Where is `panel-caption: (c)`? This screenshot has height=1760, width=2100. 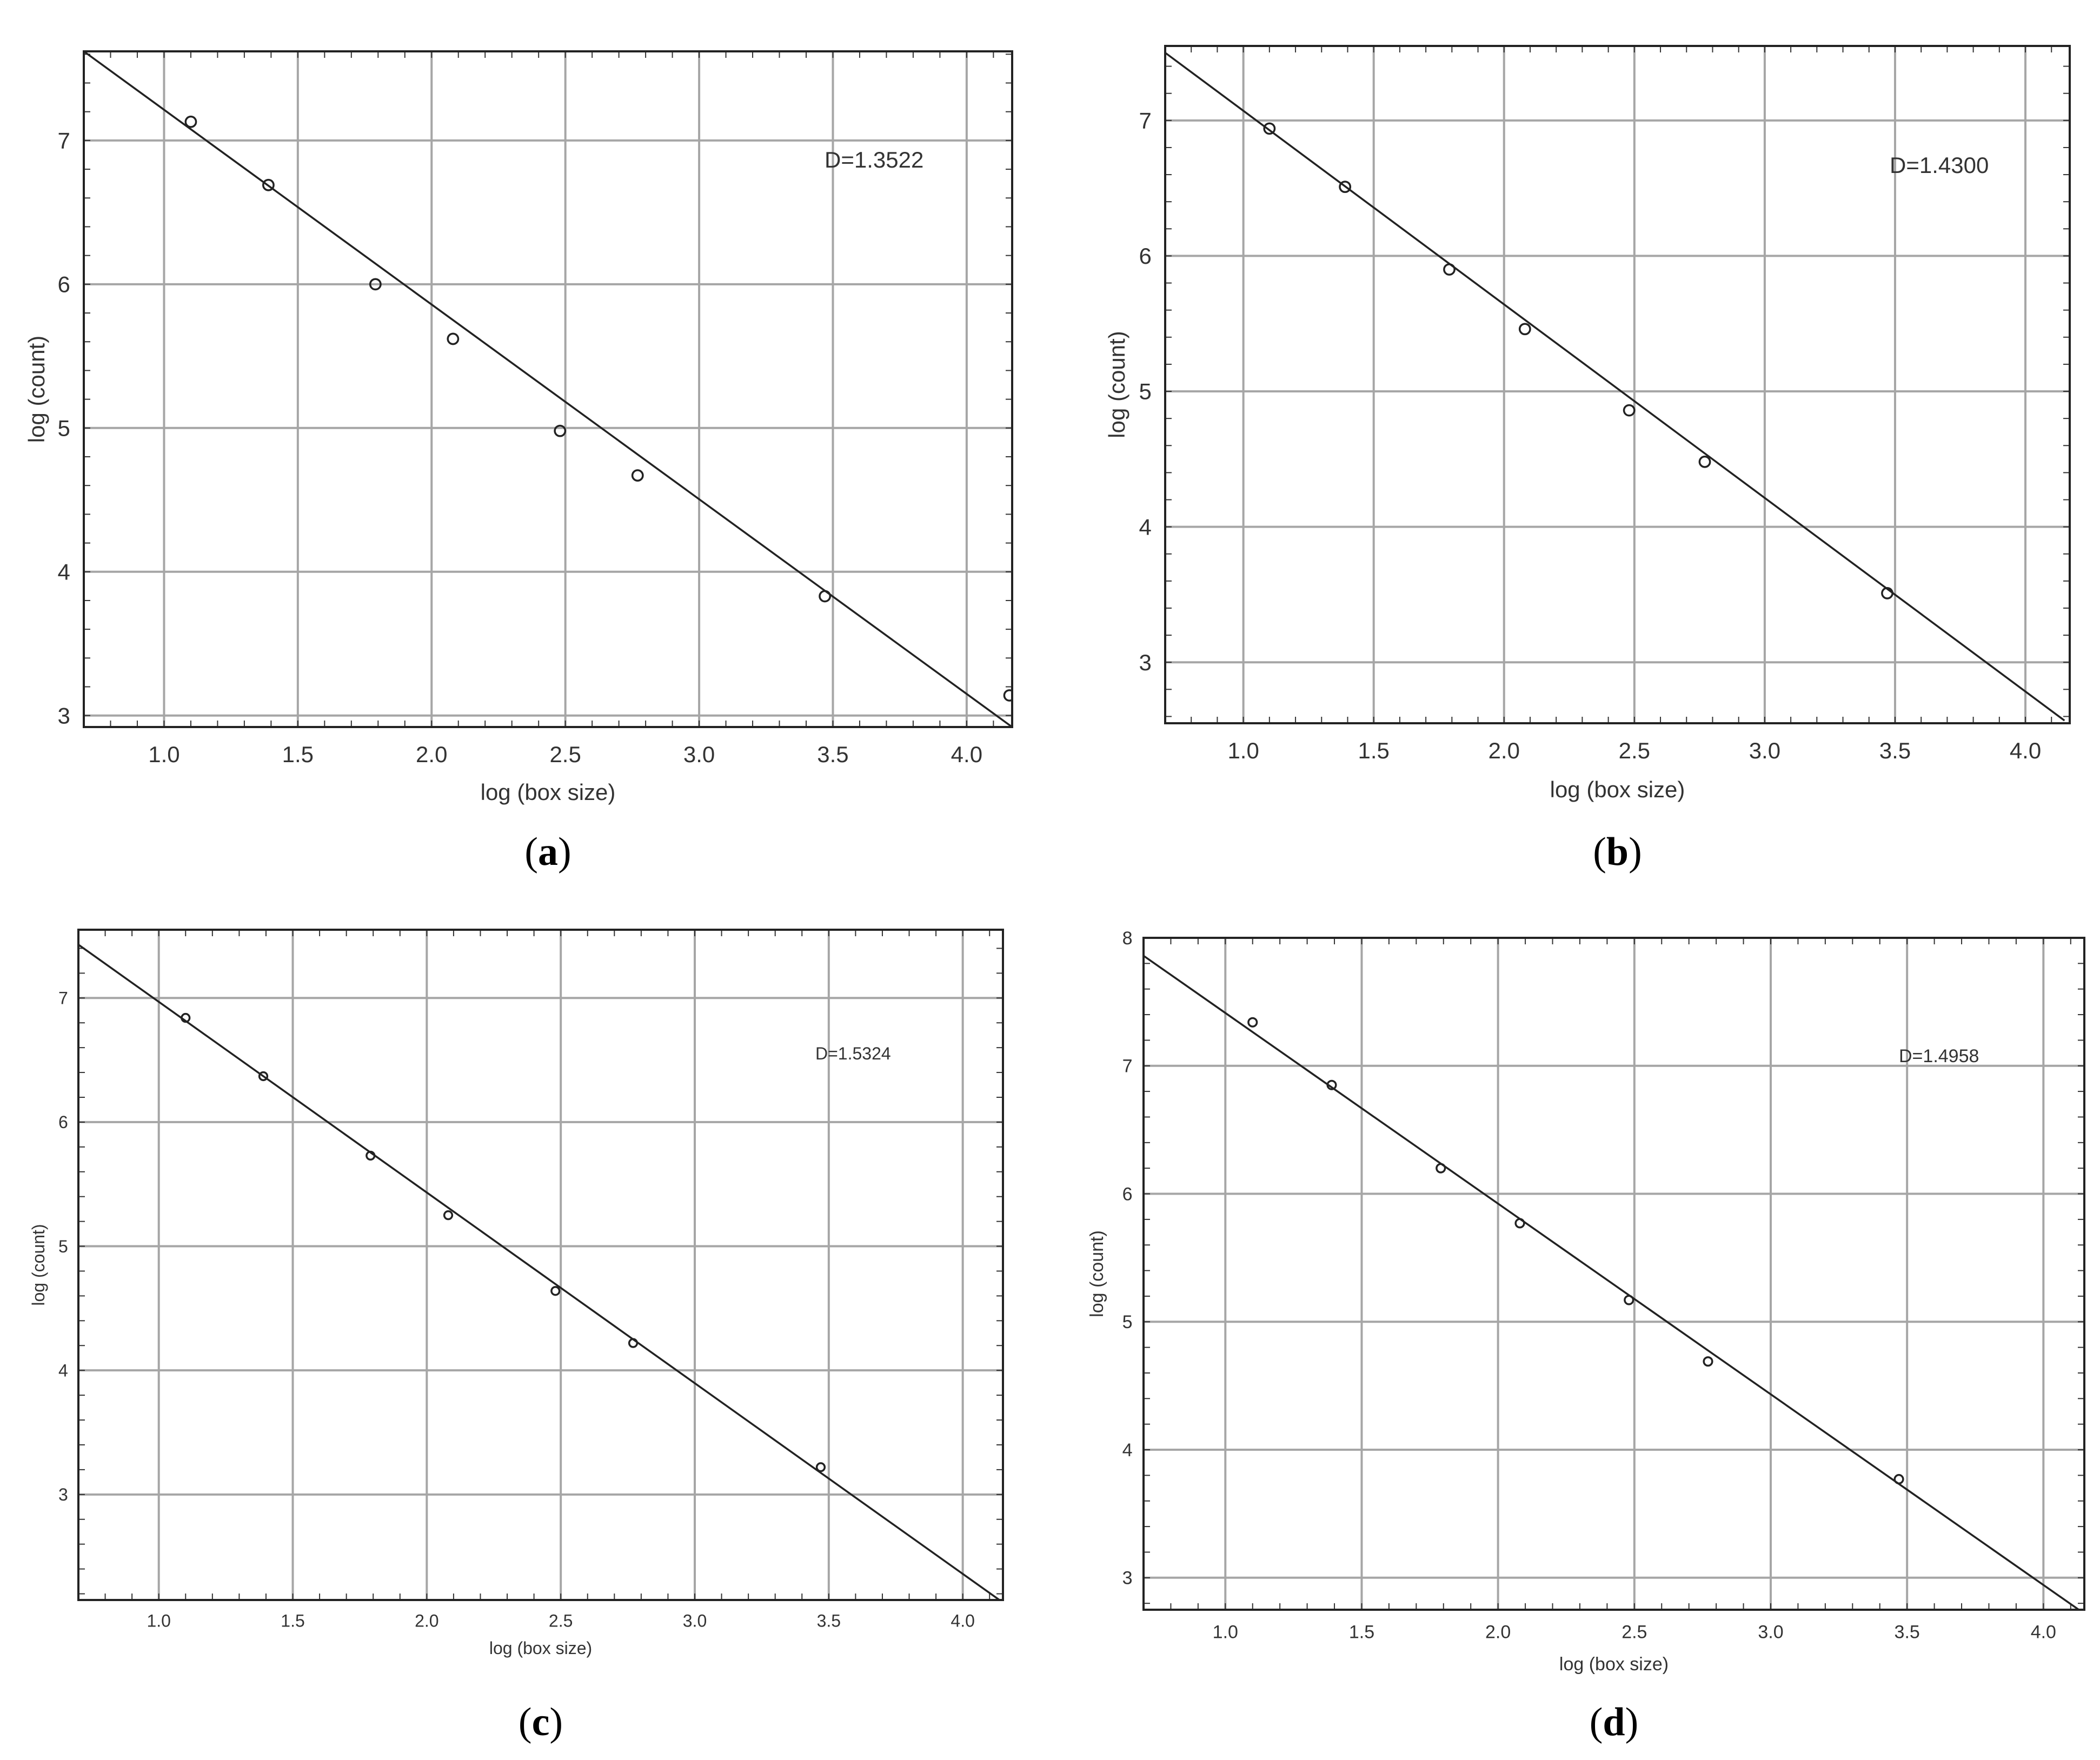 panel-caption: (c) is located at coordinates (541, 1722).